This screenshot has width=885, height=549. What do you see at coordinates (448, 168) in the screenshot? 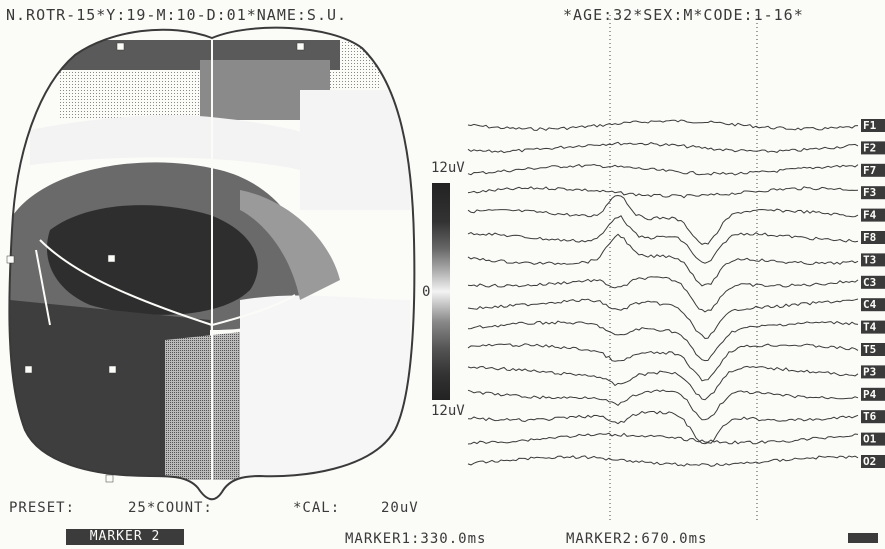
I see `scale-top-label: 12uV` at bounding box center [448, 168].